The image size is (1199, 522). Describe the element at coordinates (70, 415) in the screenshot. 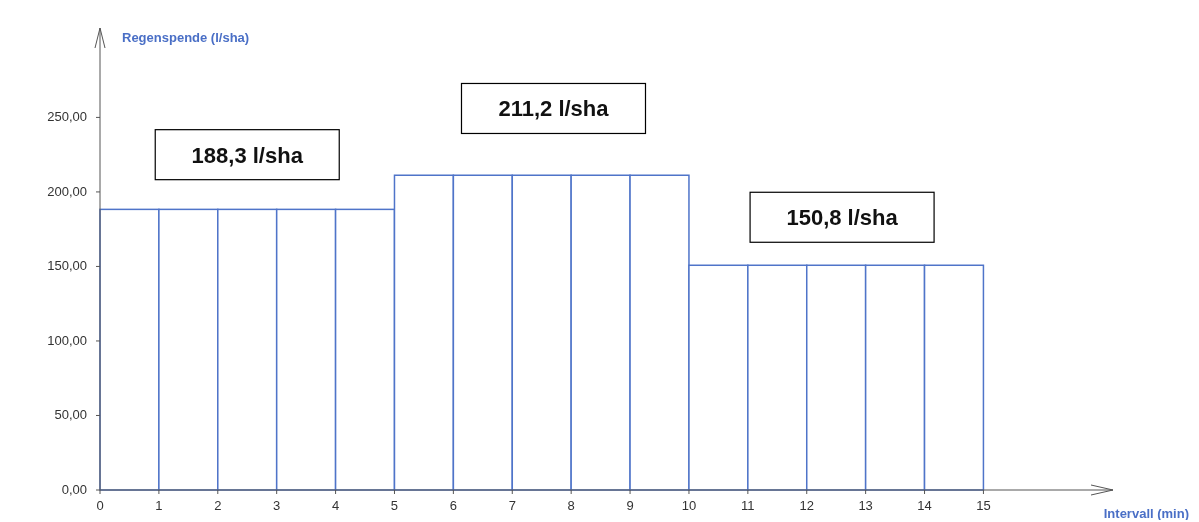

I see `y-tick-label: 50,00` at that location.